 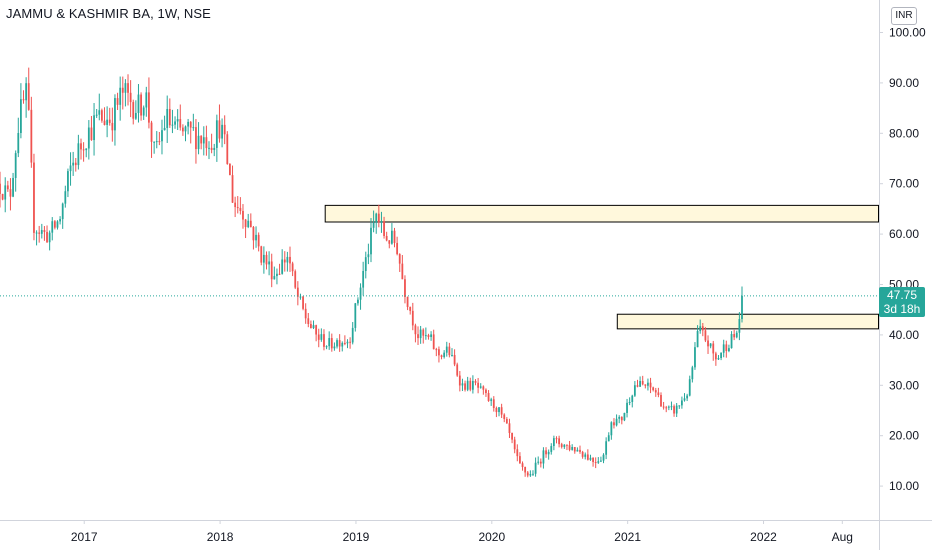 What do you see at coordinates (902, 295) in the screenshot?
I see `last-price-value: 47.75` at bounding box center [902, 295].